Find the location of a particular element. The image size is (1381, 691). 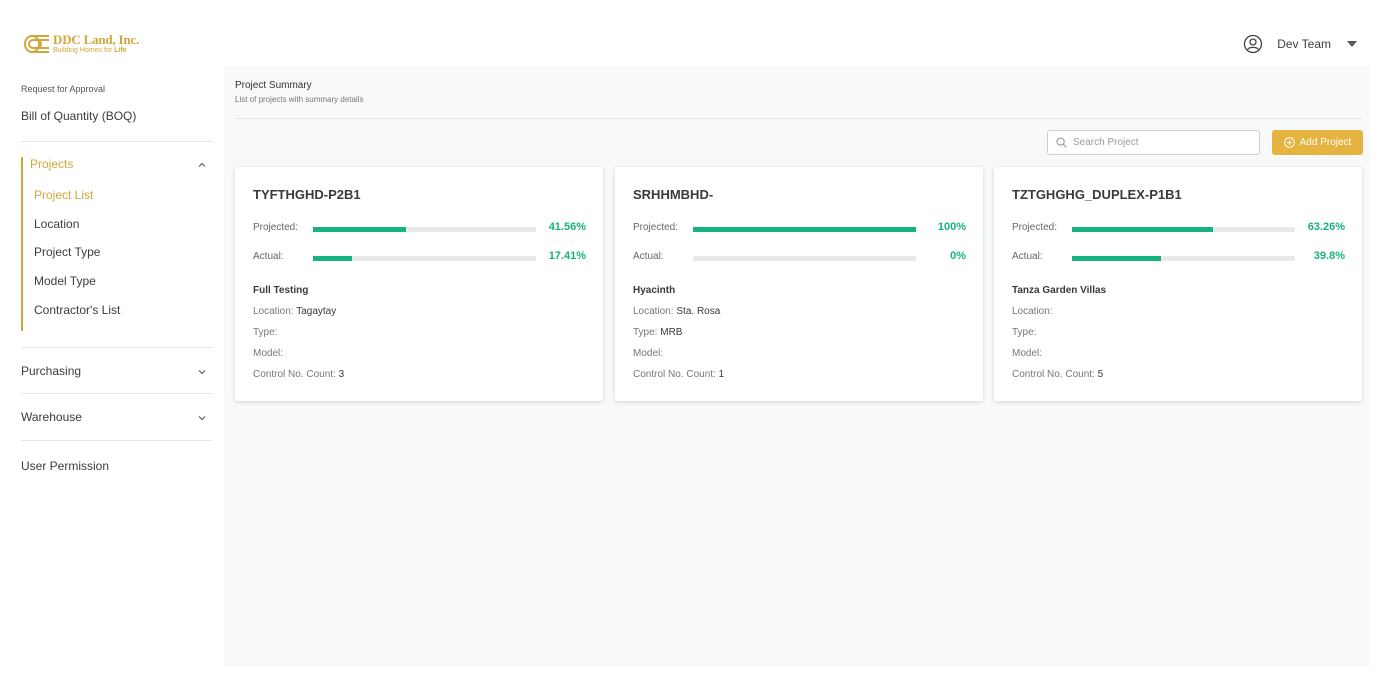

control-count-detail: Control No. Count: 3 is located at coordinates (299, 374).